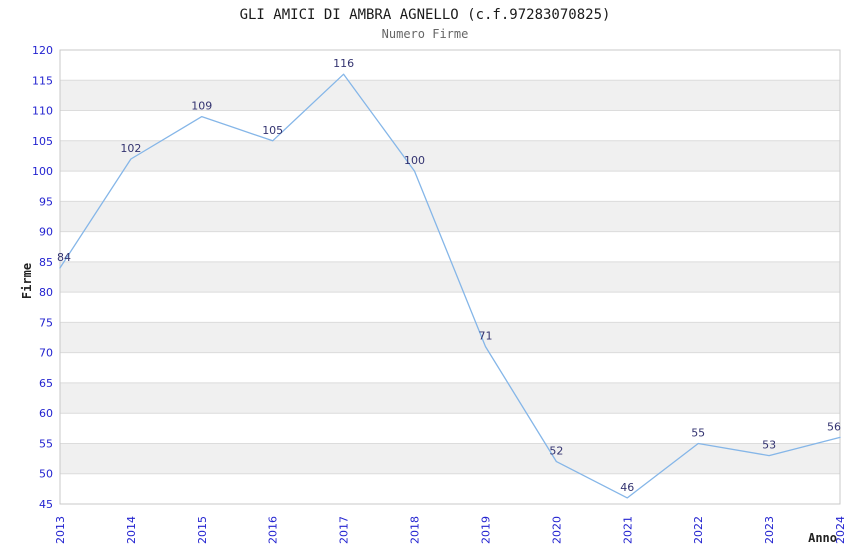 The height and width of the screenshot is (550, 850). I want to click on x-tick-label: 2021, so click(627, 530).